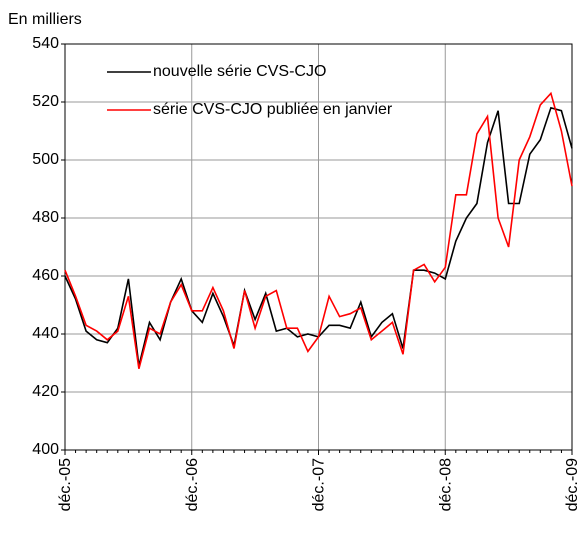 The width and height of the screenshot is (582, 535). Describe the element at coordinates (445, 484) in the screenshot. I see `x-tick-label: déc.-08` at that location.